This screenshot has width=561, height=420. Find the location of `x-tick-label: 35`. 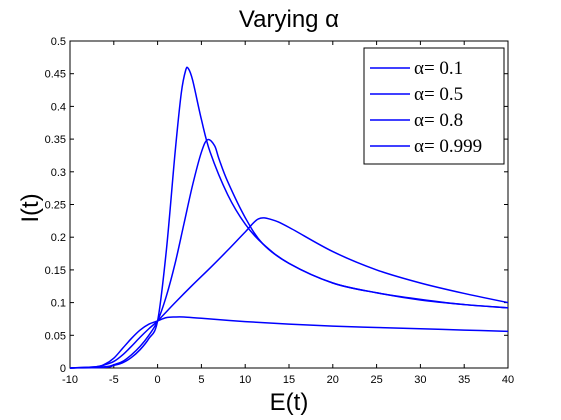

x-tick-label: 35 is located at coordinates (464, 380).